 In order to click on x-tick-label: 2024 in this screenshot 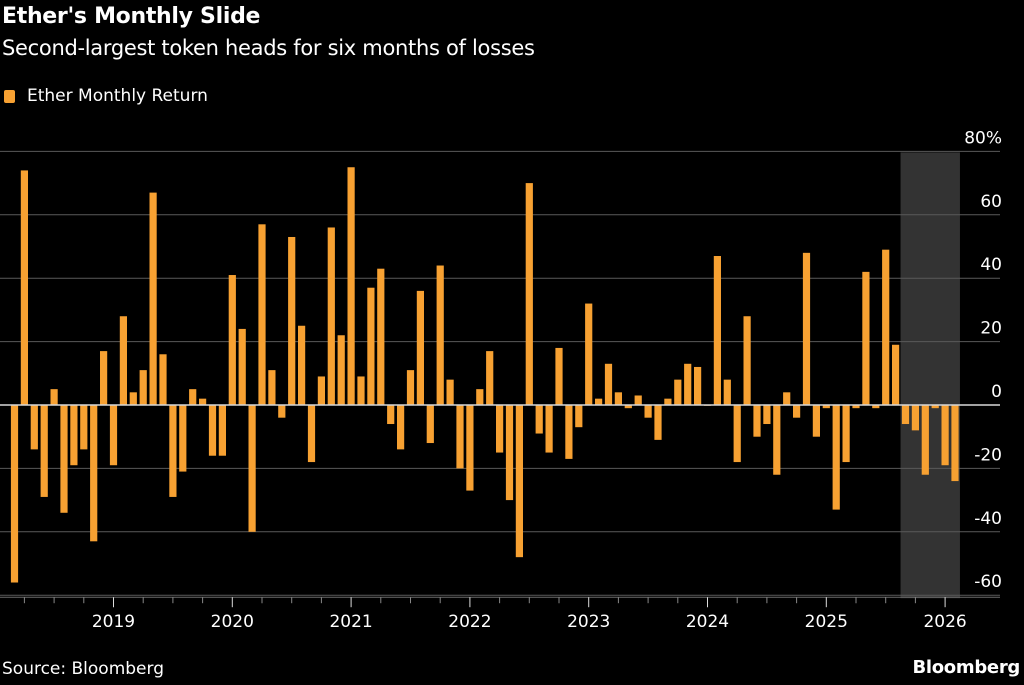, I will do `click(707, 622)`.